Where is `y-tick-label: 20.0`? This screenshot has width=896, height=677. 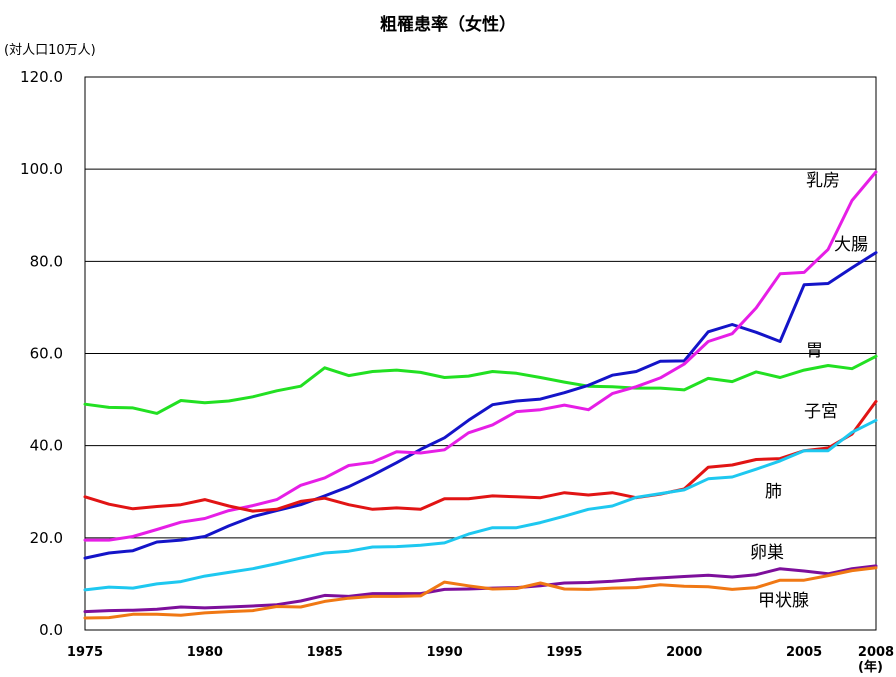
y-tick-label: 20.0 is located at coordinates (46, 538).